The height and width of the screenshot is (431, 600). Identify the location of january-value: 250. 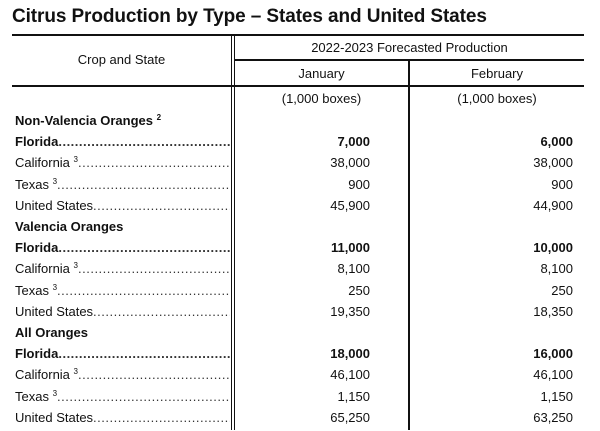
(359, 290).